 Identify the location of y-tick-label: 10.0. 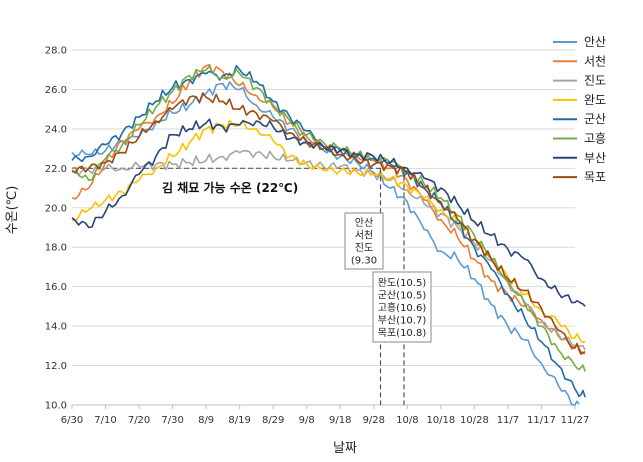
(56, 406).